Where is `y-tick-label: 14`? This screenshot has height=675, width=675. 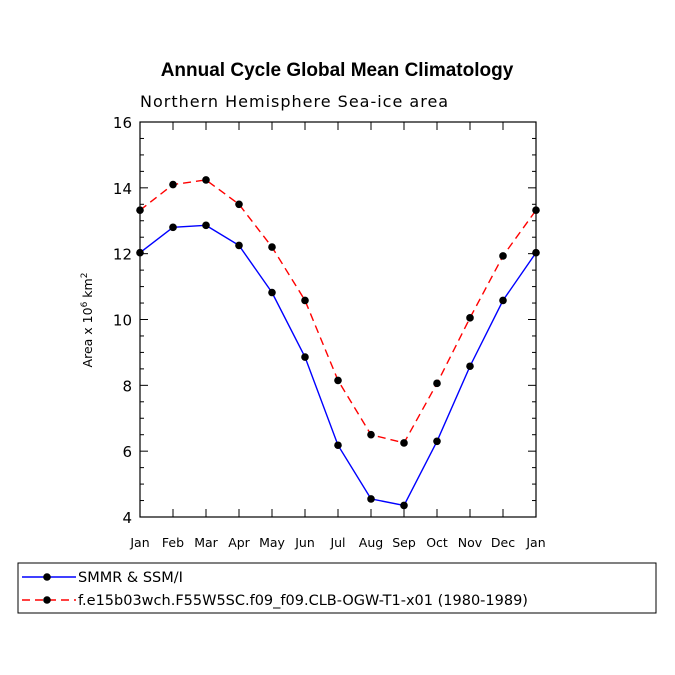 y-tick-label: 14 is located at coordinates (122, 189).